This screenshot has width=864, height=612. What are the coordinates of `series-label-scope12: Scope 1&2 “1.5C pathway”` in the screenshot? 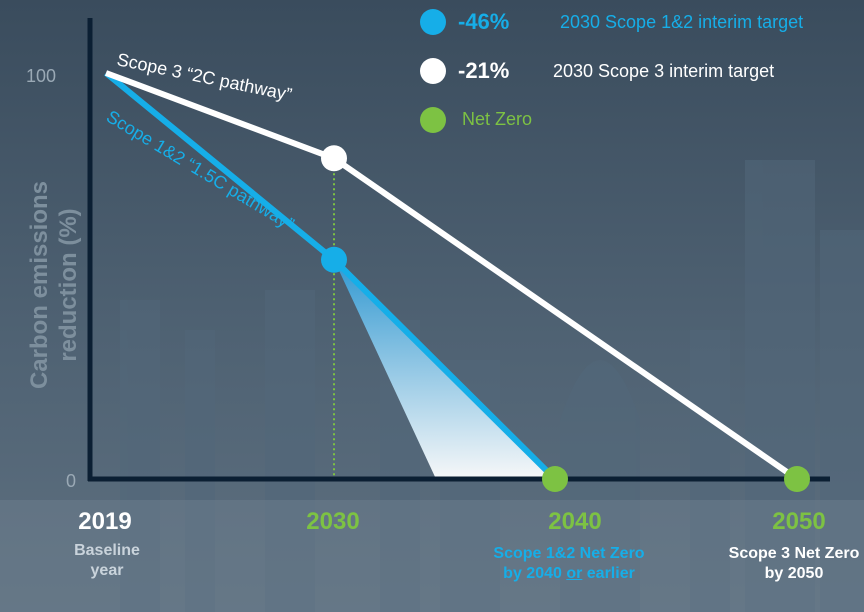 It's located at (200, 170).